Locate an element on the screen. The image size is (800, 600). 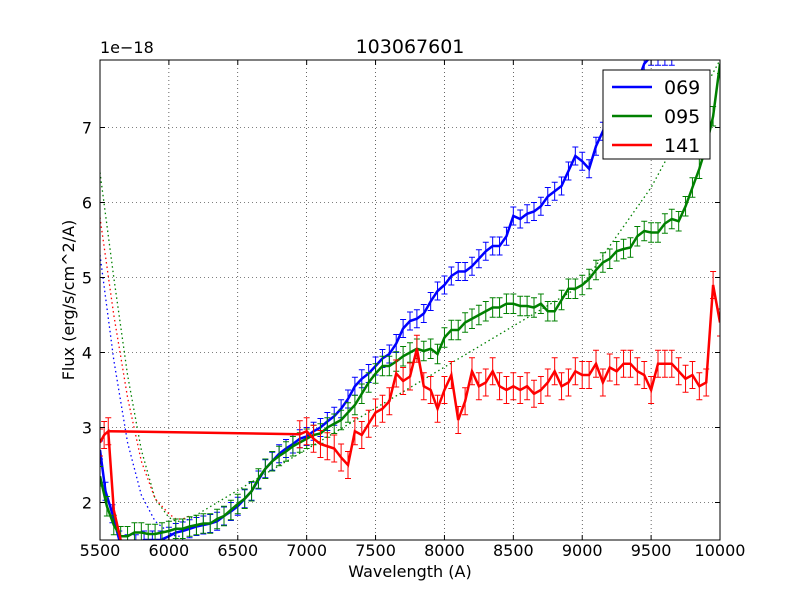
series-141-gap-line is located at coordinates (204, 433).